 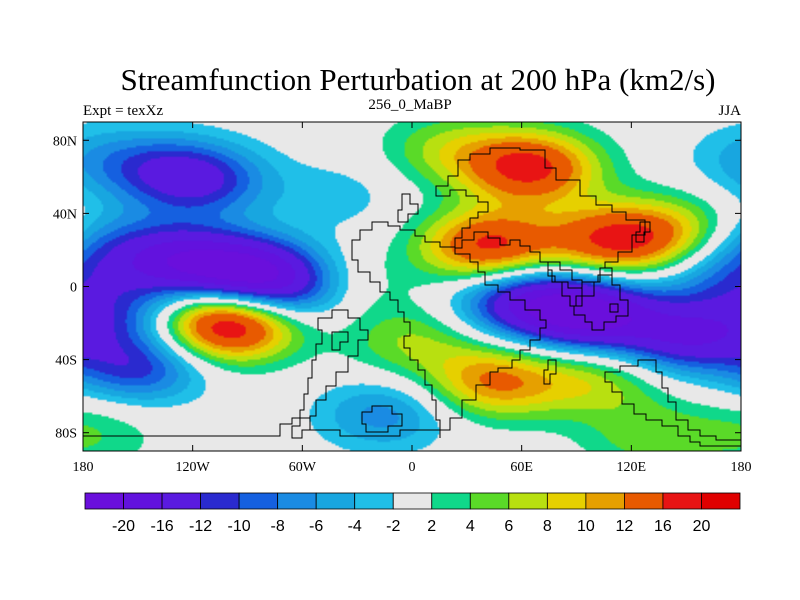 What do you see at coordinates (66, 361) in the screenshot?
I see `y-tick-label: 40S` at bounding box center [66, 361].